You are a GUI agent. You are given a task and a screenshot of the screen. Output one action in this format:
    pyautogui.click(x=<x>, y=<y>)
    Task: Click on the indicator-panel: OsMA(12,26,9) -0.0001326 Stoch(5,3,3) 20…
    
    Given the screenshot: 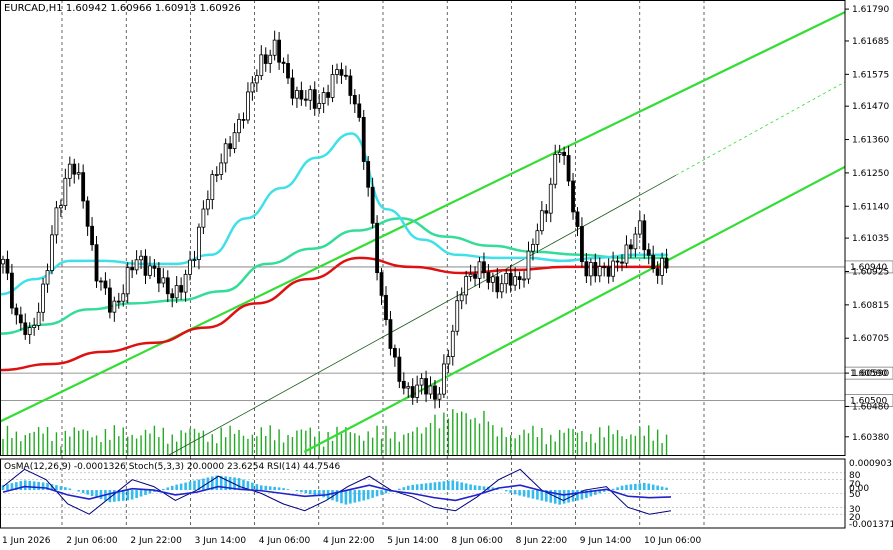 What is the action you would take?
    pyautogui.click(x=446, y=494)
    